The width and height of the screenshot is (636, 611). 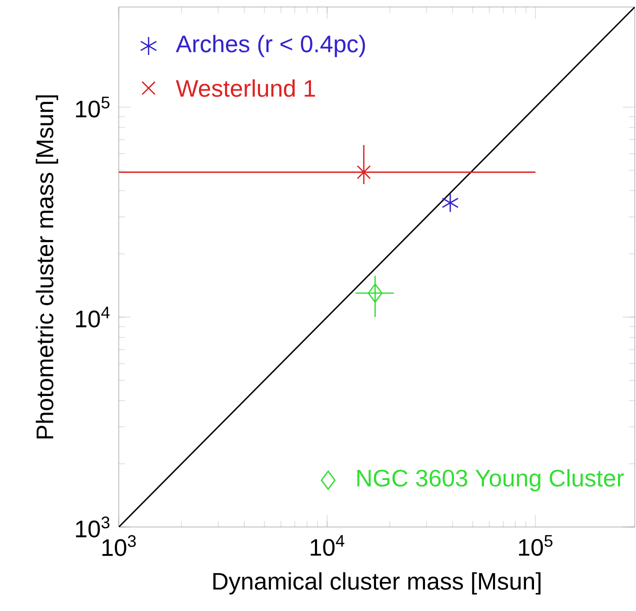 What do you see at coordinates (245, 88) in the screenshot?
I see `legend-label: Westerlund 1` at bounding box center [245, 88].